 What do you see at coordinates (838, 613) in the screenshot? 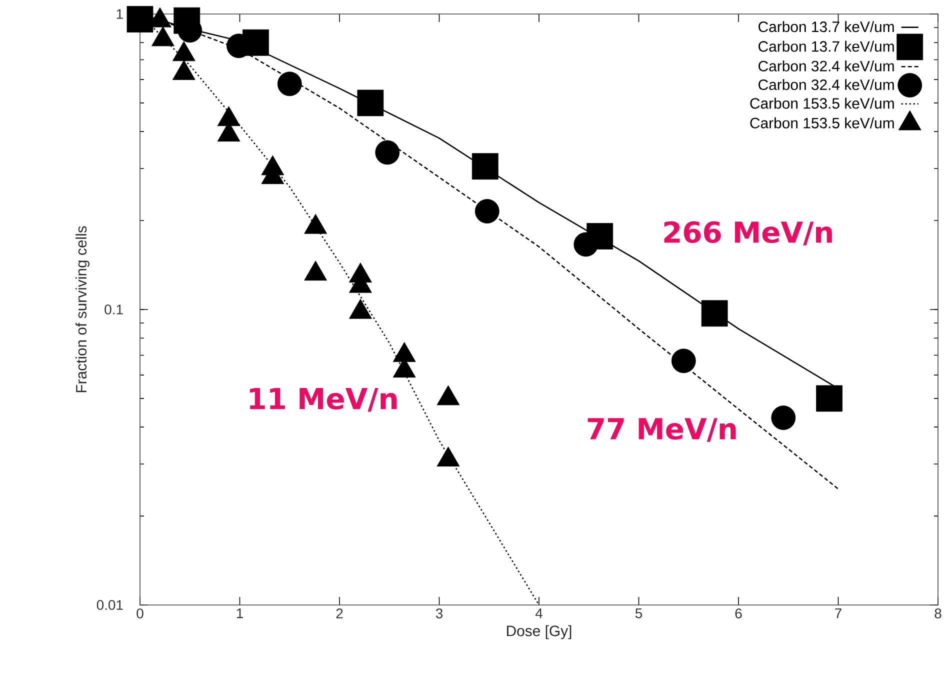
I see `x-tick-label: 7` at bounding box center [838, 613].